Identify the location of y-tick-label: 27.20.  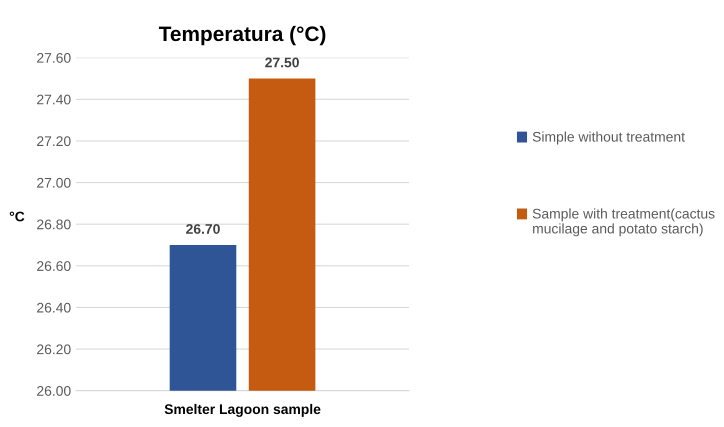
(54, 141).